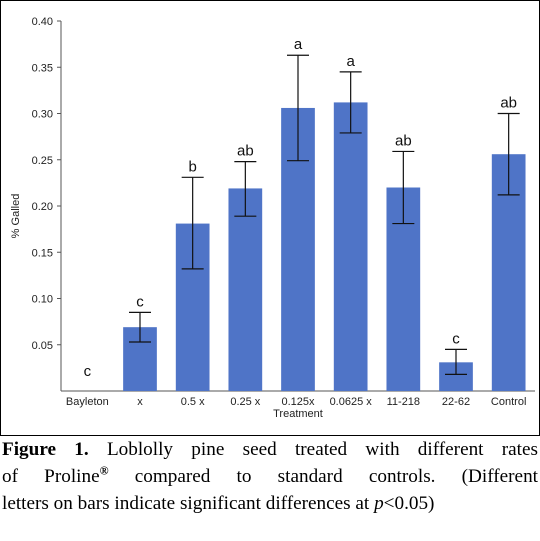 The image size is (540, 541). I want to click on registered-mark: ®, so click(104, 470).